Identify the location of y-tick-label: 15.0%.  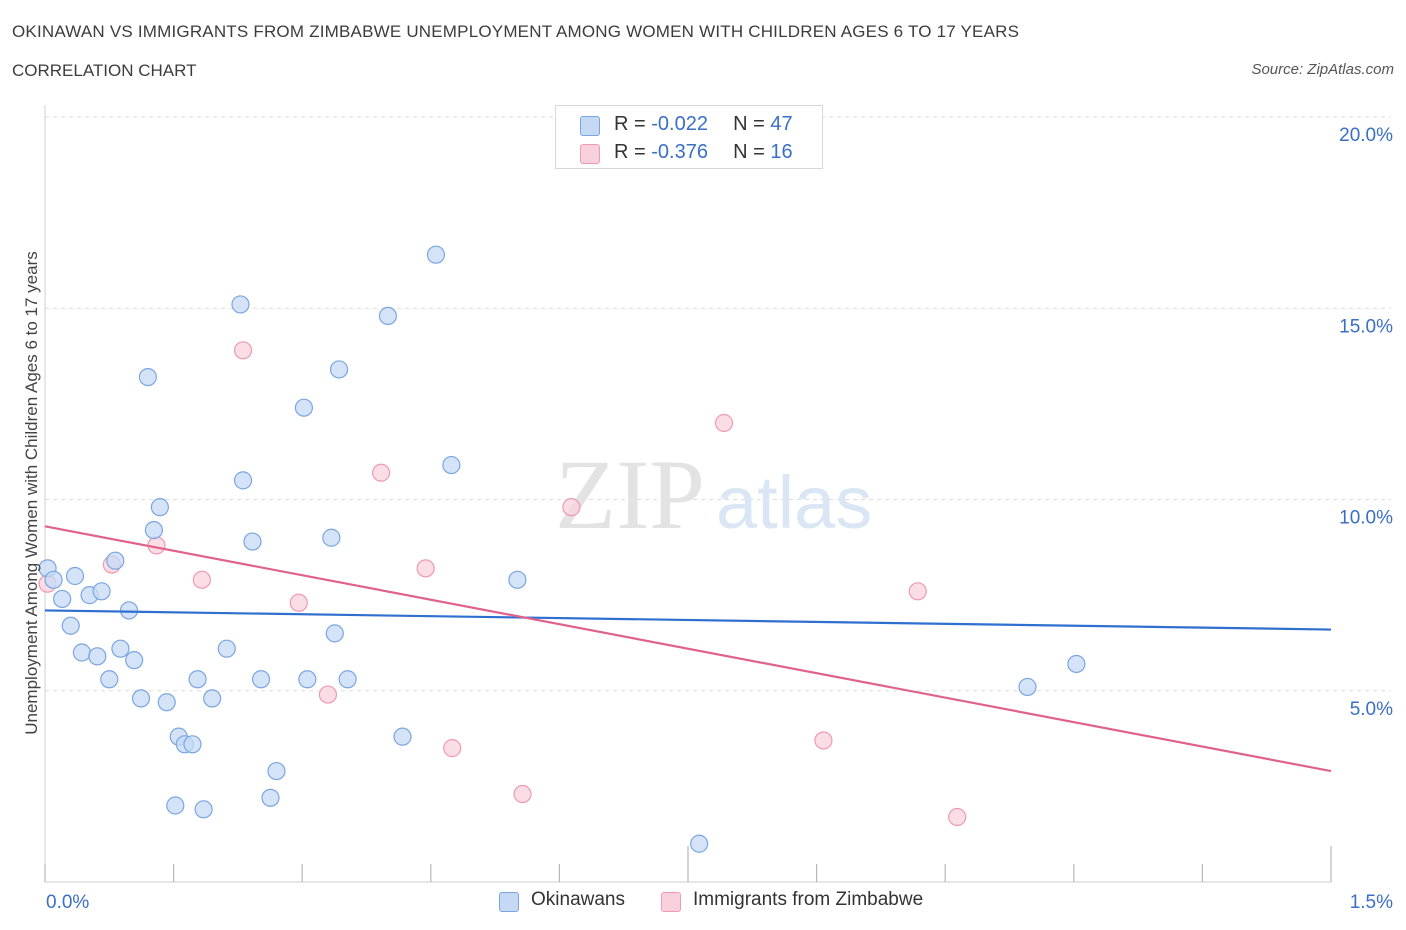
(1366, 326).